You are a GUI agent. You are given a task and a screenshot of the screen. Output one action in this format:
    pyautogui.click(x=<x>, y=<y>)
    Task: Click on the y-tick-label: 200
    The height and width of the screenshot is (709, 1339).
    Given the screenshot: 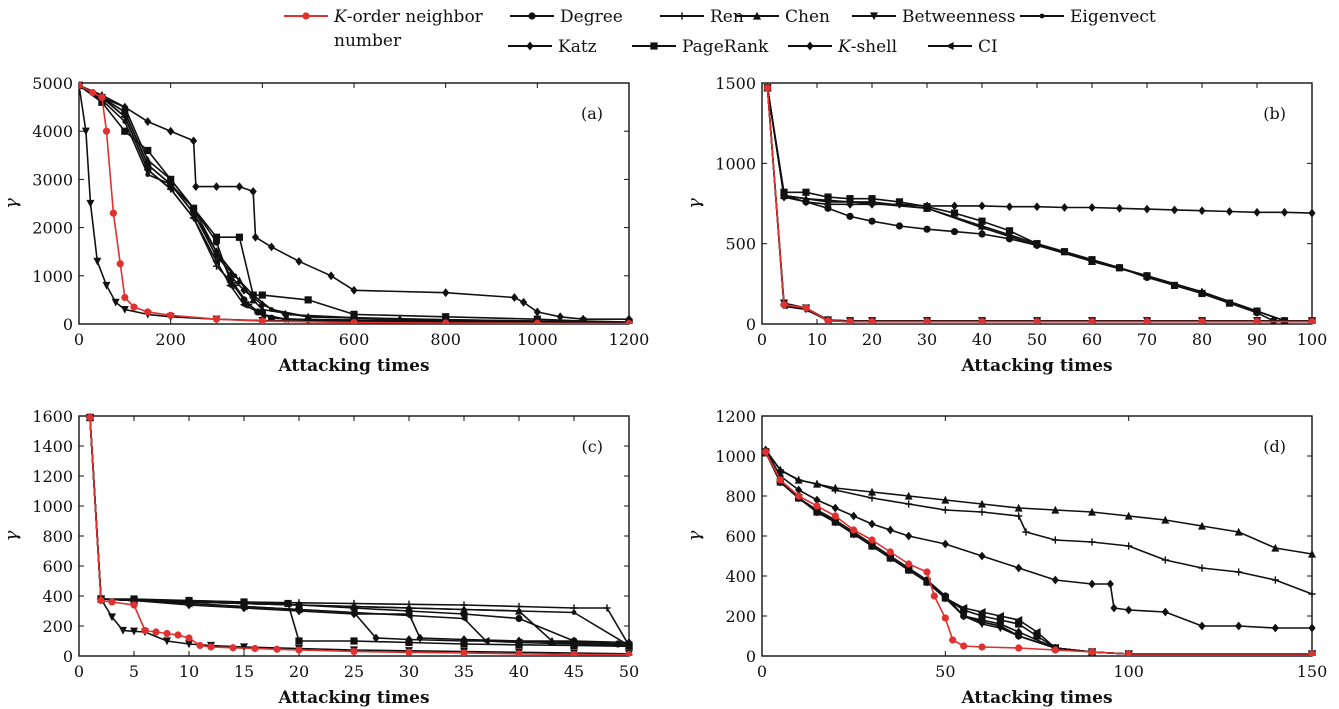 What is the action you would take?
    pyautogui.click(x=740, y=616)
    